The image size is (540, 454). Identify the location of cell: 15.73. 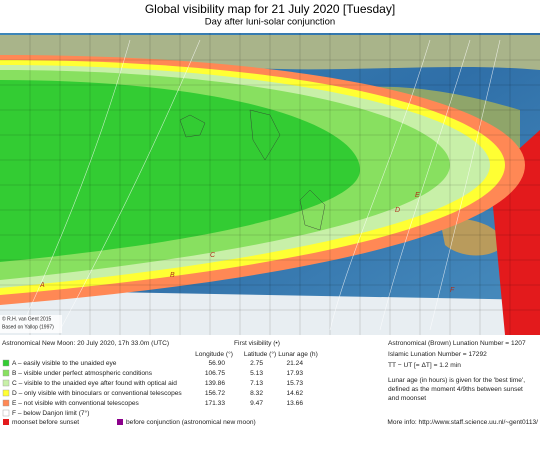
(294, 383).